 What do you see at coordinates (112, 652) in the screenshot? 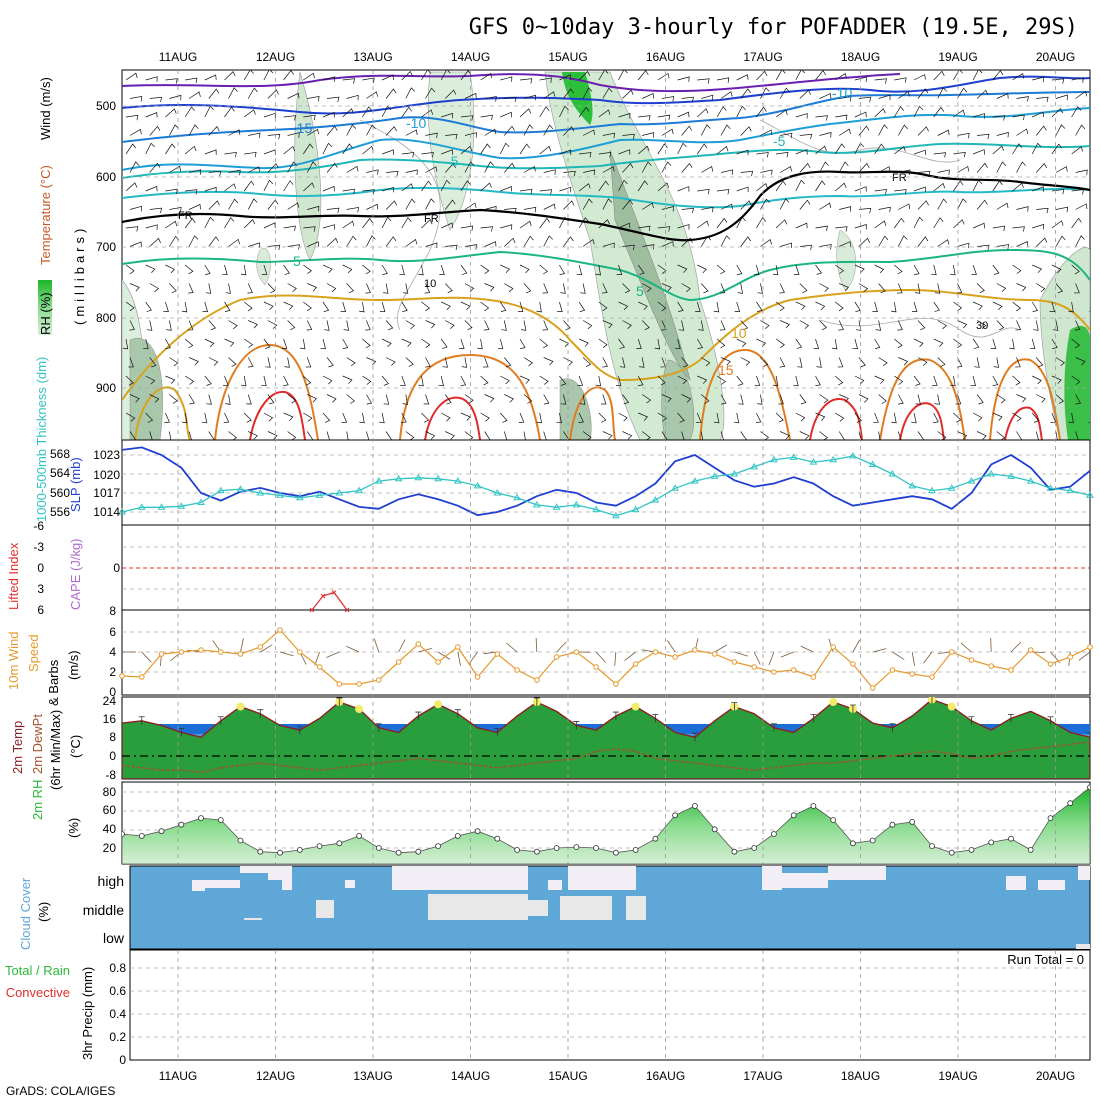
I see `wind-tick-4: 4` at bounding box center [112, 652].